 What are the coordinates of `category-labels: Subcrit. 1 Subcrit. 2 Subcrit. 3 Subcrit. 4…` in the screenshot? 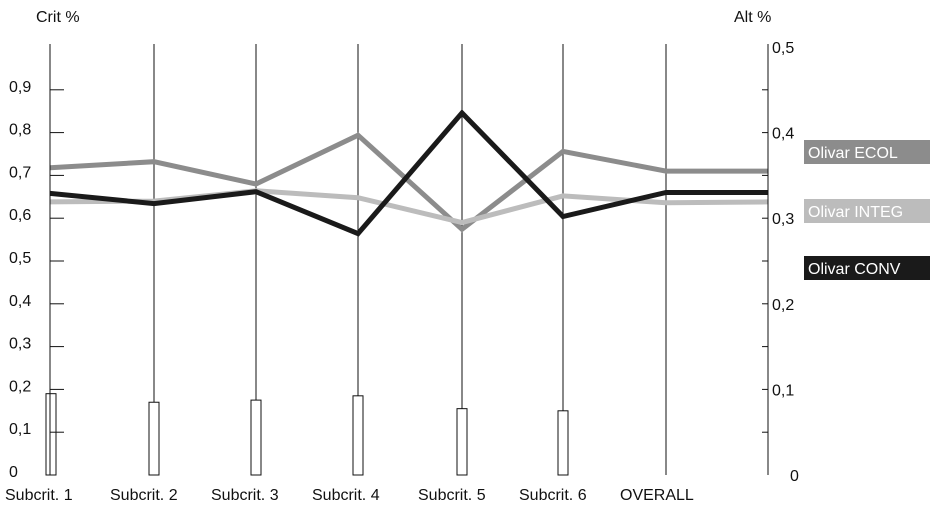 It's located at (349, 495).